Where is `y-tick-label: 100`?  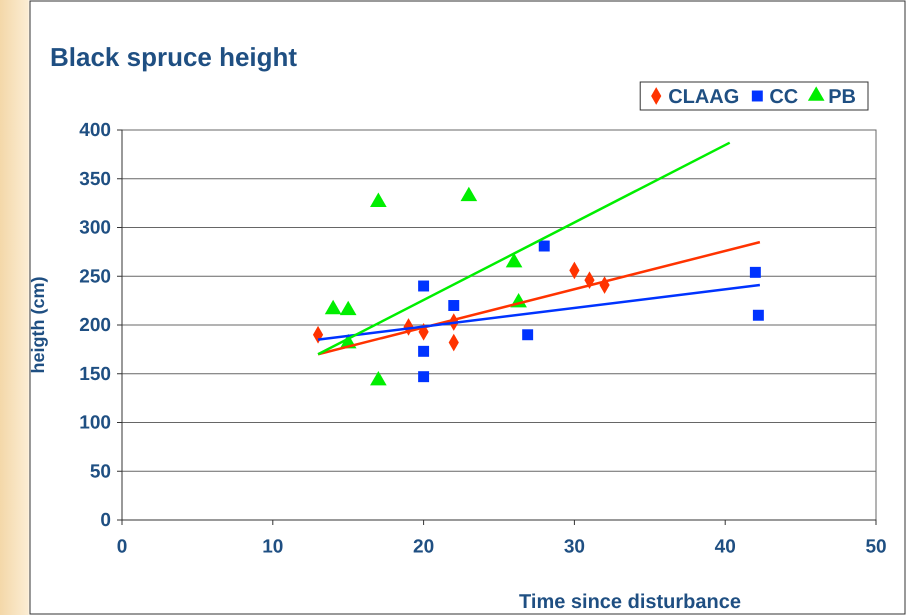
y-tick-label: 100 is located at coordinates (95, 423).